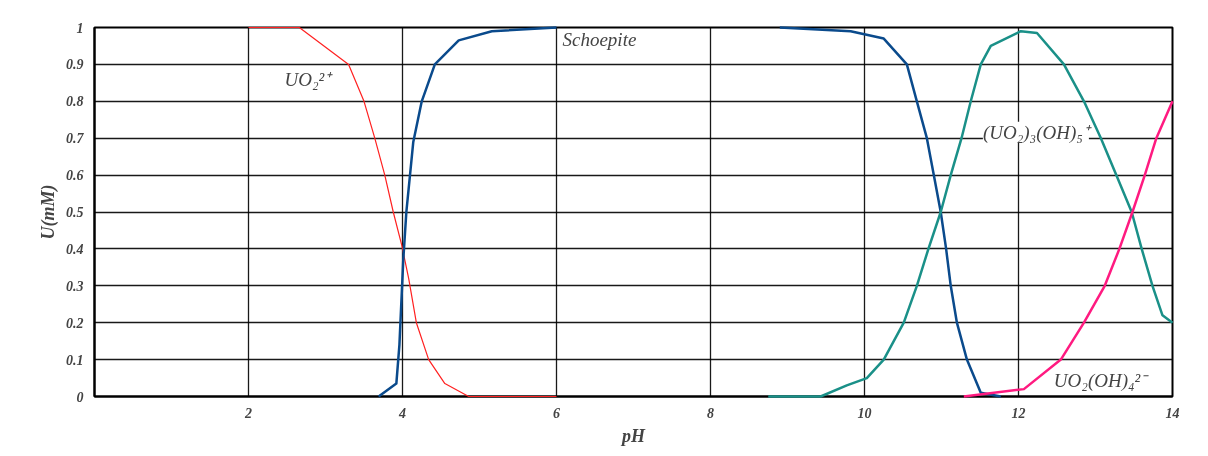 The width and height of the screenshot is (1208, 456). I want to click on y-tick-label: 0.9, so click(75, 65).